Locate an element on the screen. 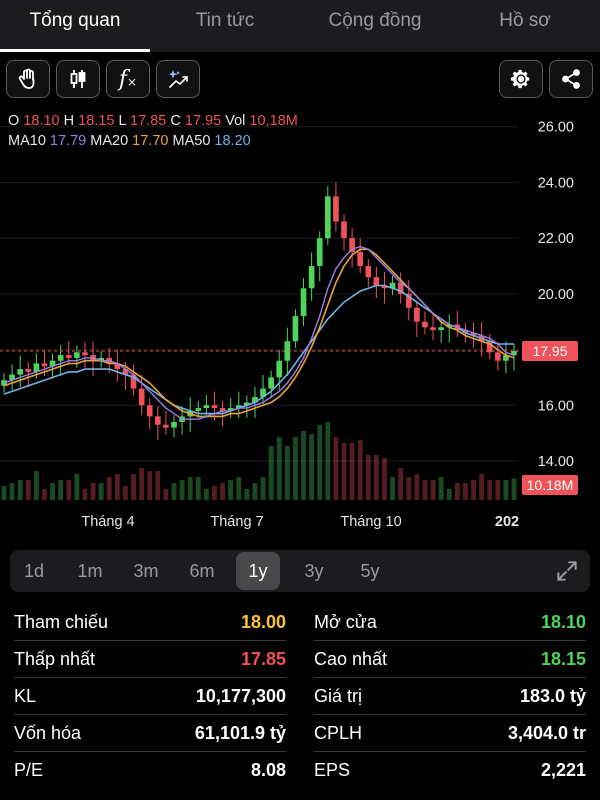 The height and width of the screenshot is (800, 600). low-key: L is located at coordinates (122, 121).